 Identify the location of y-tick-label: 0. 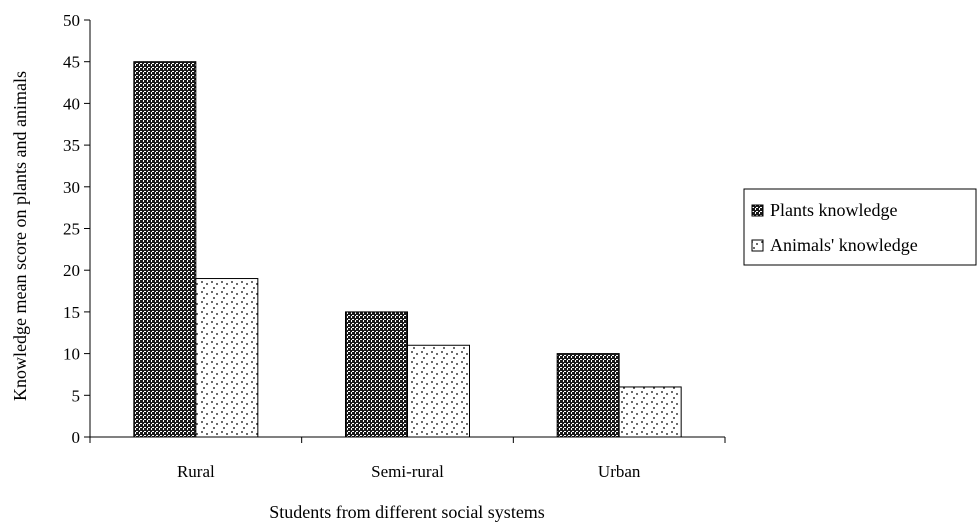
(76, 437).